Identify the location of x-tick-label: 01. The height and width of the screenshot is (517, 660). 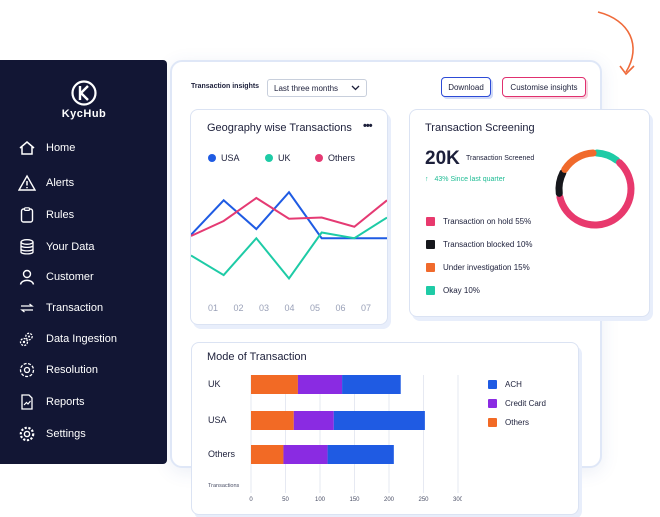
(213, 308).